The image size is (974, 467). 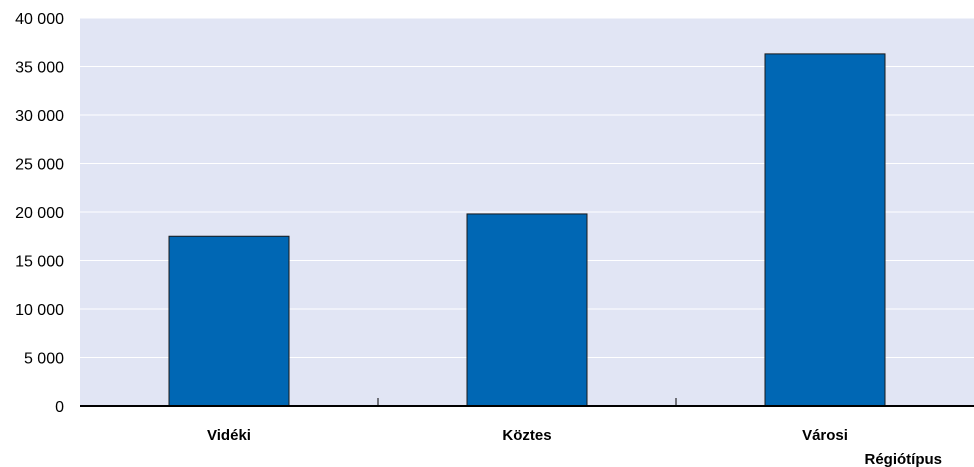 I want to click on x-tick-marks, so click(x=527, y=402).